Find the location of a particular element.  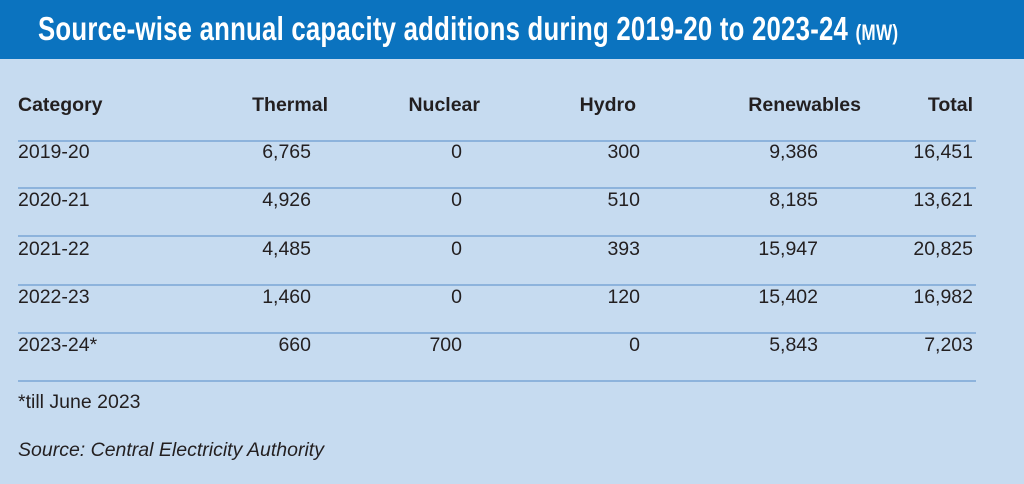

cell-renewables: 9,386 is located at coordinates (793, 152).